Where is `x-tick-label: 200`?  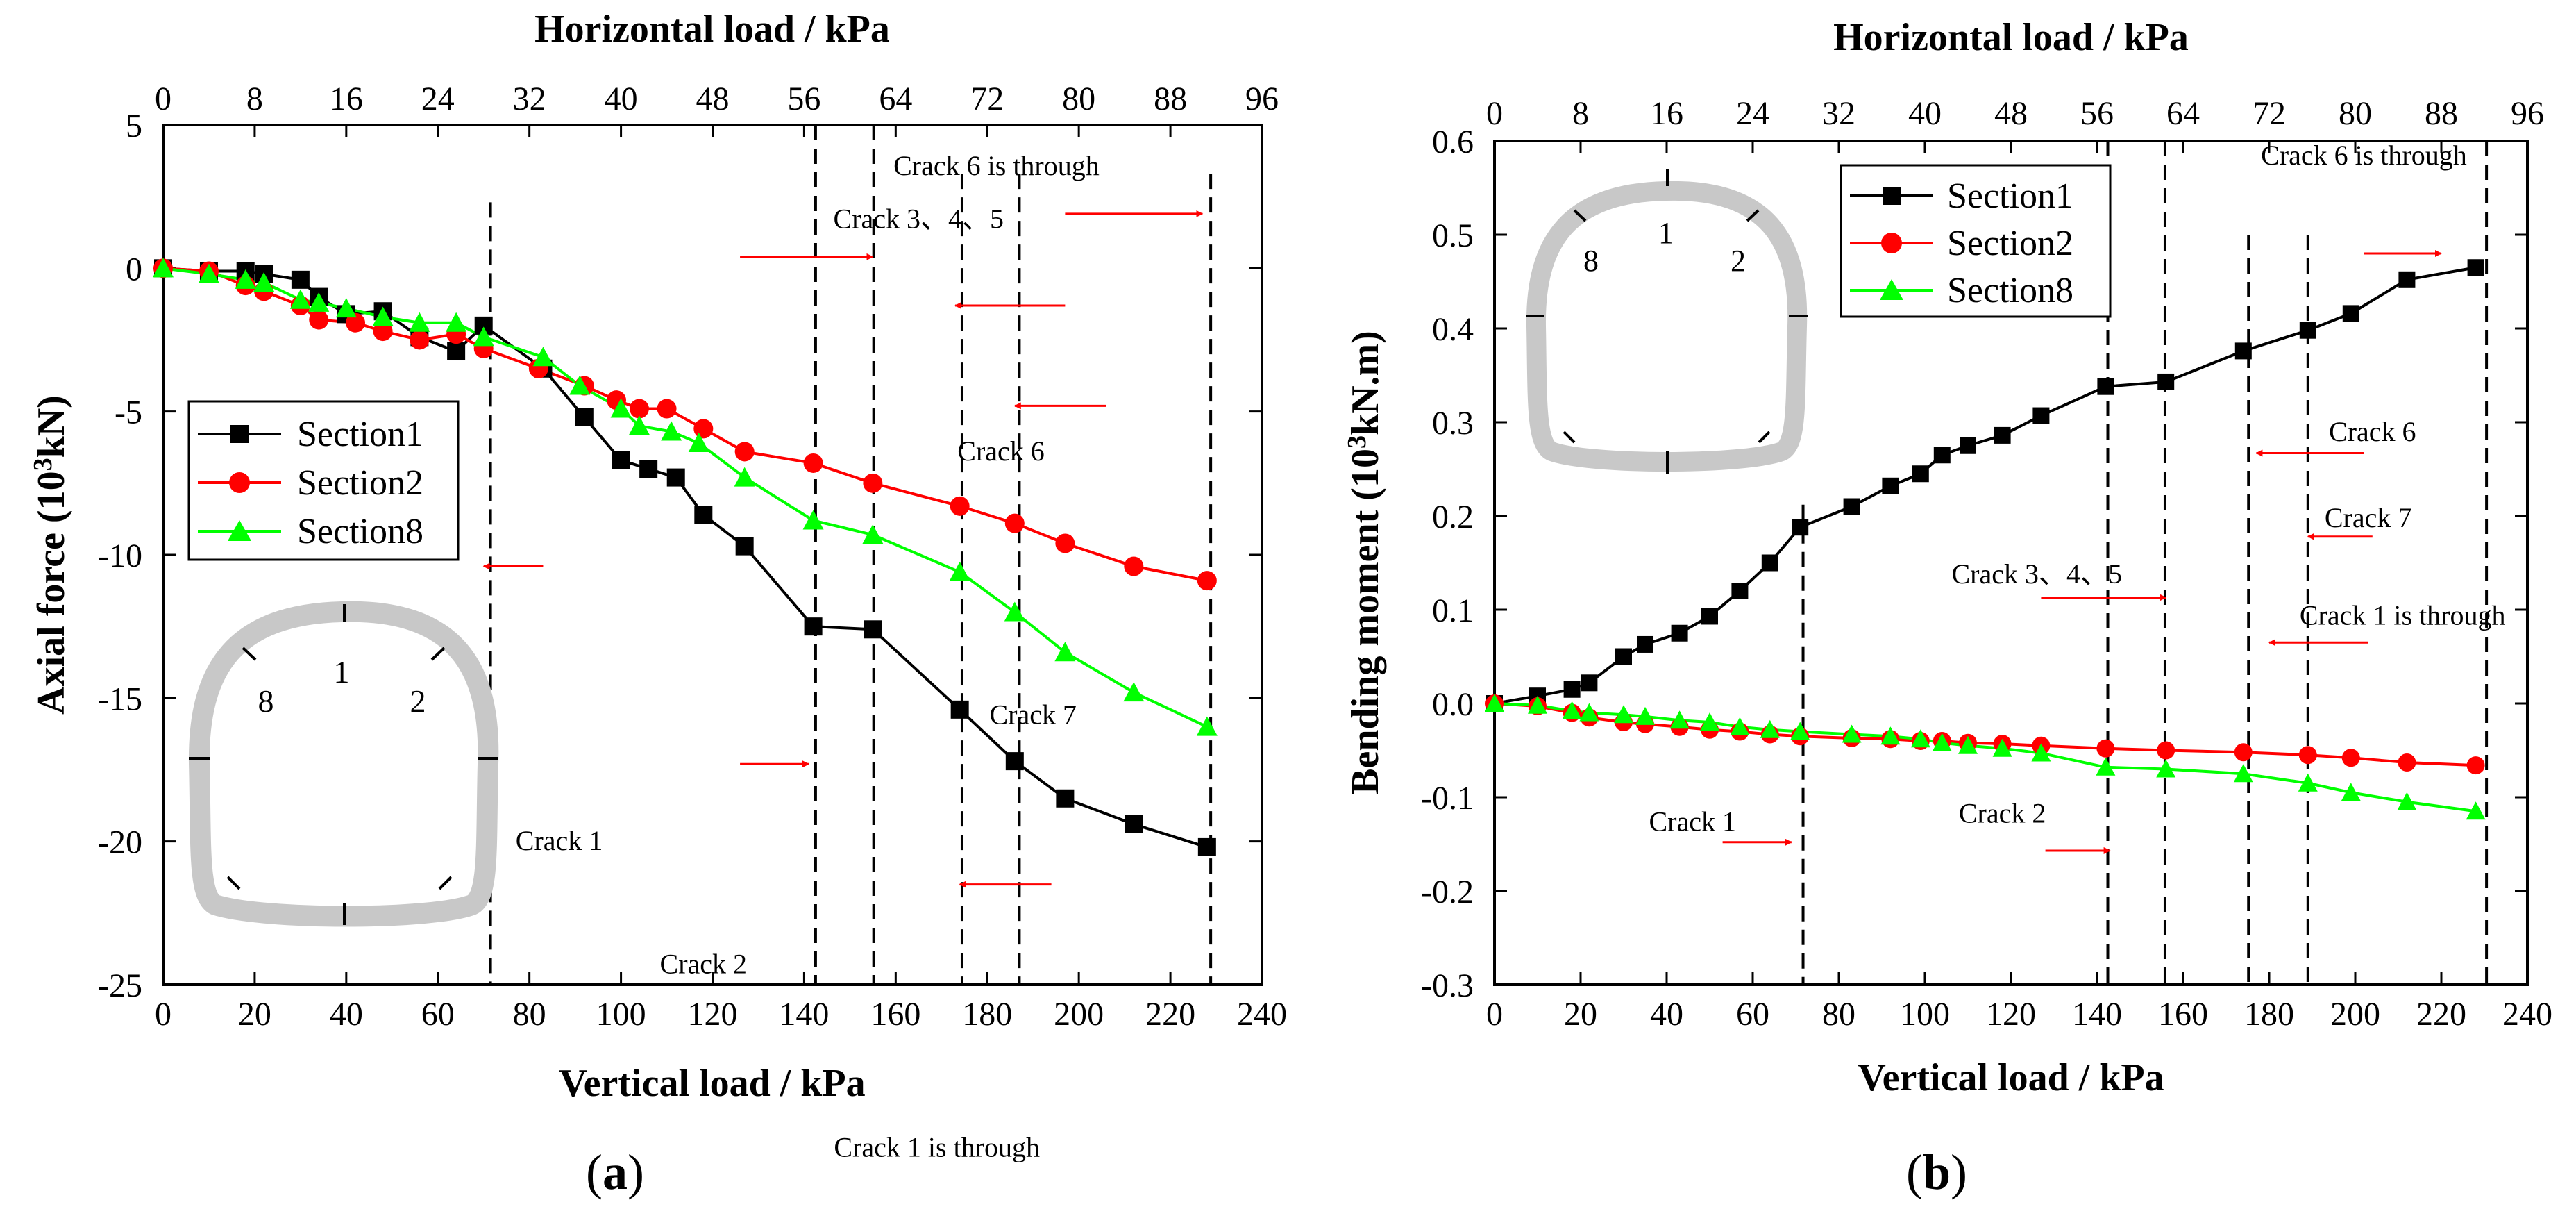
x-tick-label: 200 is located at coordinates (2355, 1014).